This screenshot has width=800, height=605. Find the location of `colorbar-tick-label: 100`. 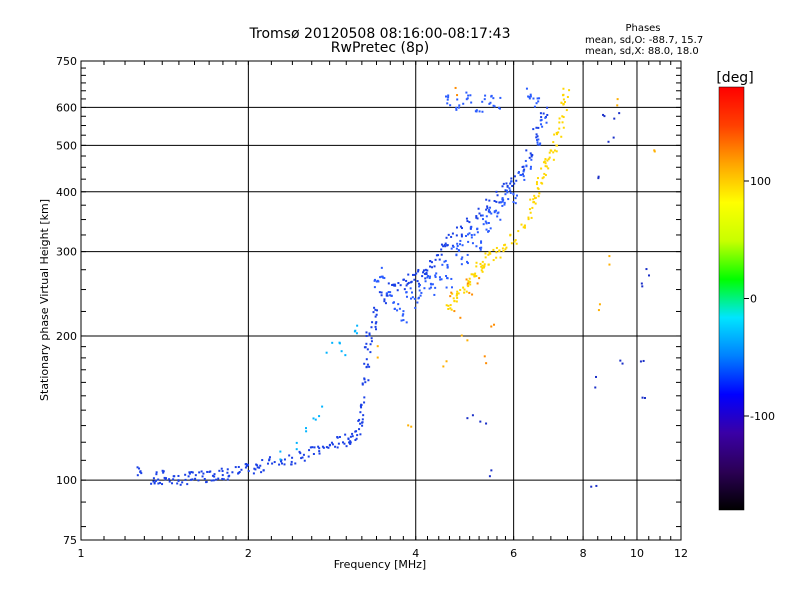

colorbar-tick-label: 100 is located at coordinates (760, 181).